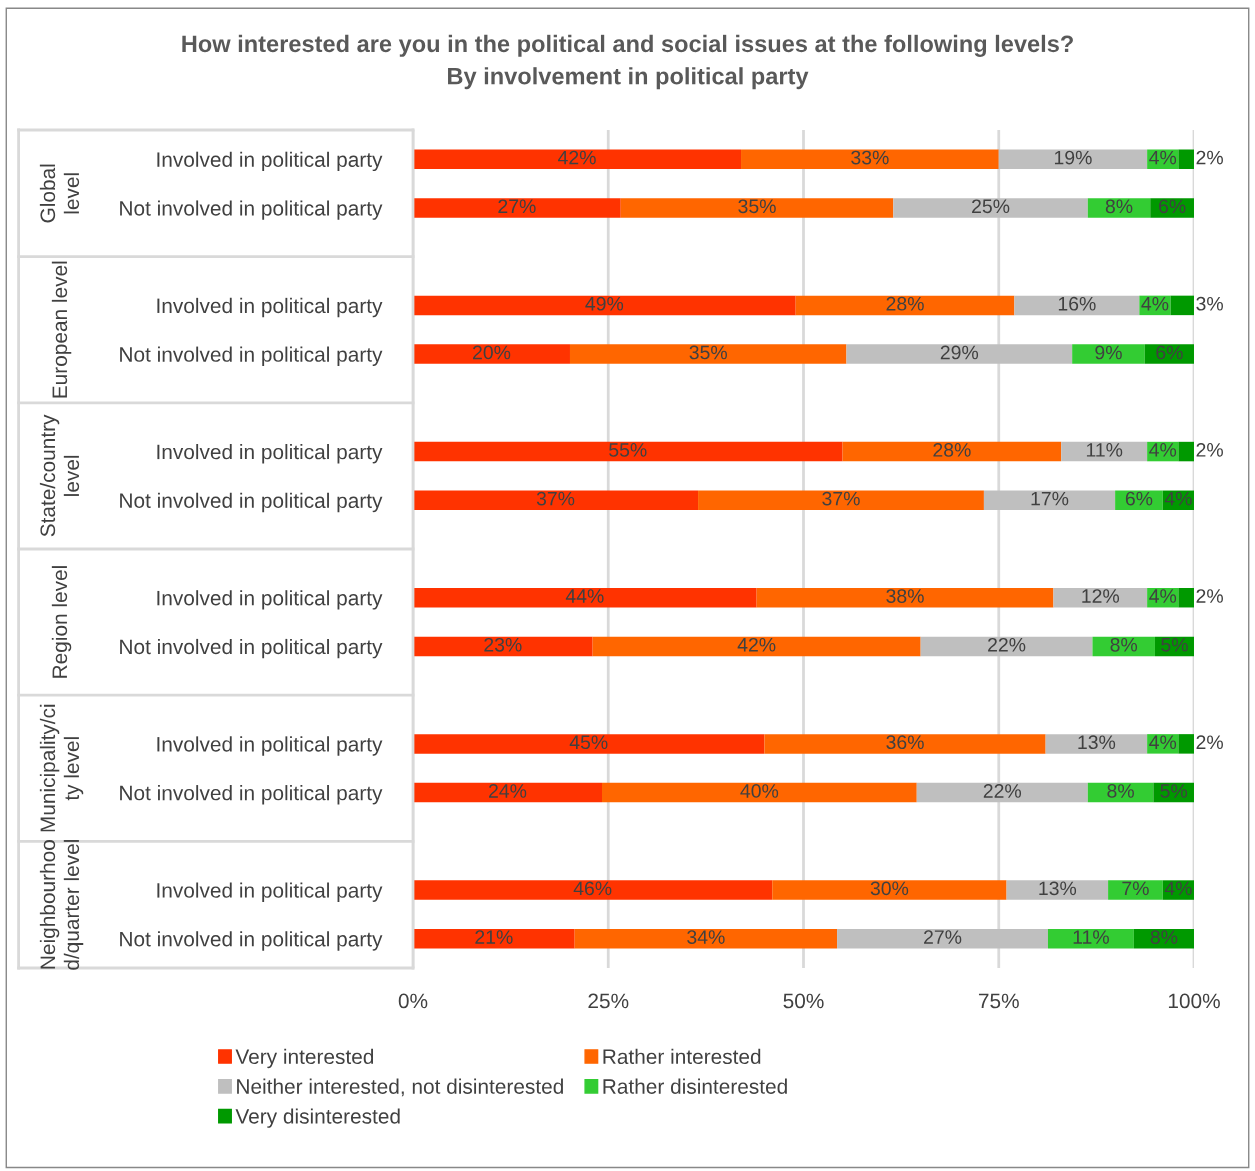  I want to click on data-label: 12%, so click(1101, 596).